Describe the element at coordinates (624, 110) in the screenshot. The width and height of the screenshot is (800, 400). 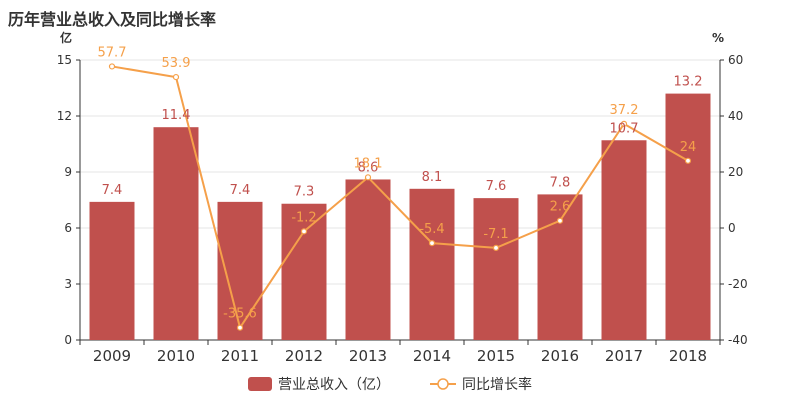
I see `line-value-label: 37.2` at that location.